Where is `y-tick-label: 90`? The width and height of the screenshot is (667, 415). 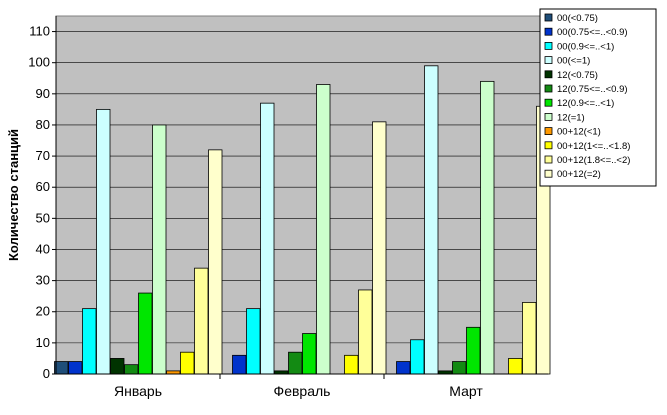
y-tick-label: 90 is located at coordinates (43, 93).